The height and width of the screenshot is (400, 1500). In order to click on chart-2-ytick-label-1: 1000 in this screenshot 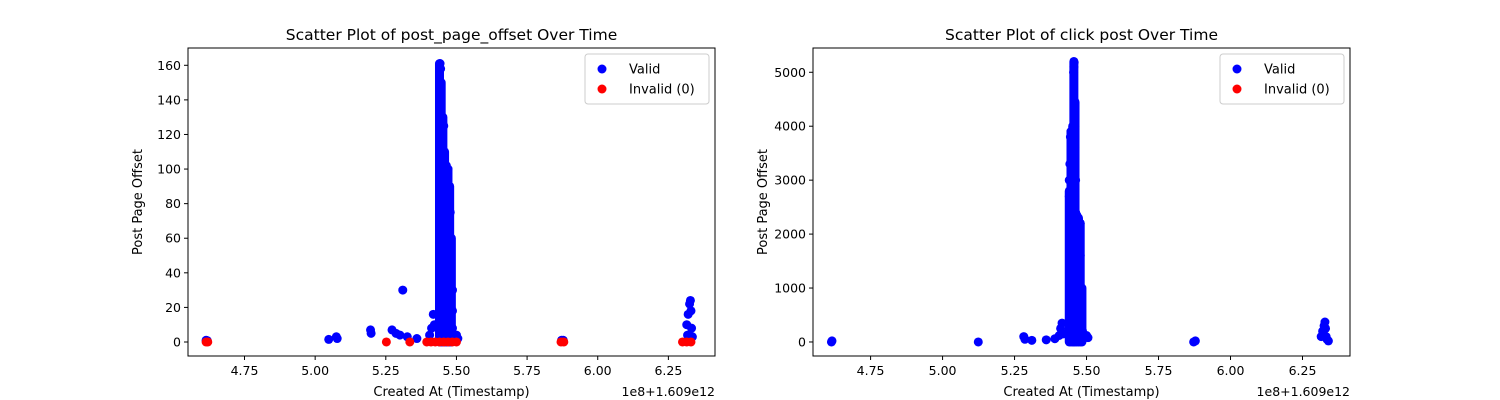, I will do `click(790, 288)`.